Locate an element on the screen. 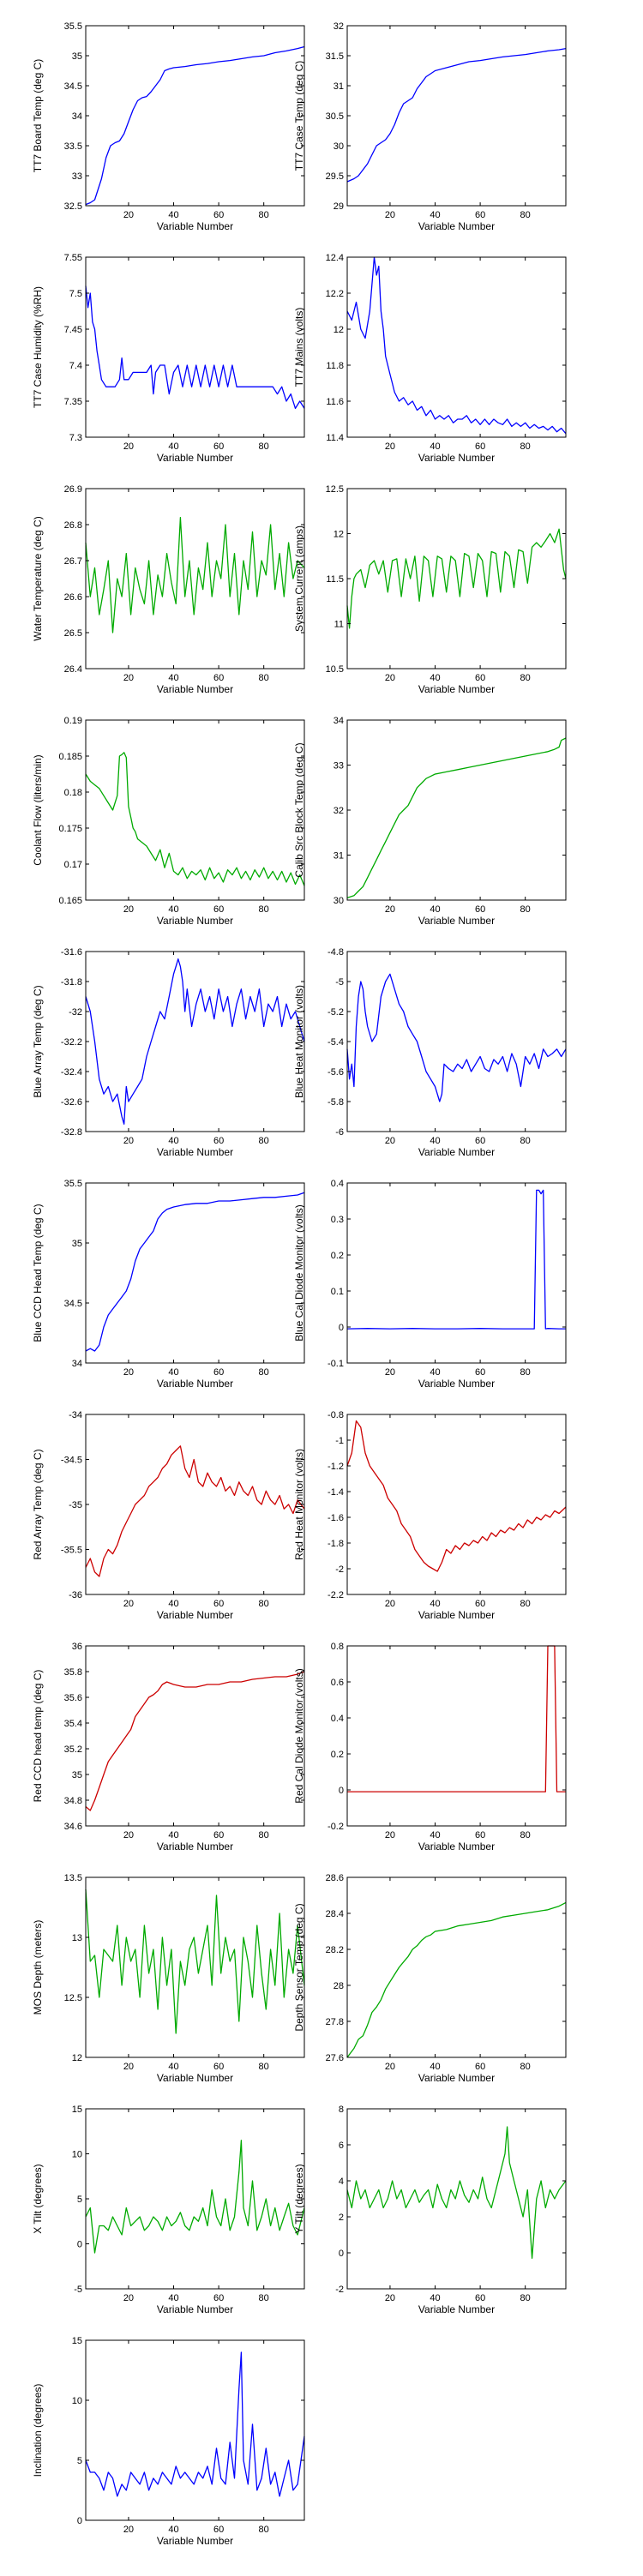  y-tick-label: 34 is located at coordinates (77, 116).